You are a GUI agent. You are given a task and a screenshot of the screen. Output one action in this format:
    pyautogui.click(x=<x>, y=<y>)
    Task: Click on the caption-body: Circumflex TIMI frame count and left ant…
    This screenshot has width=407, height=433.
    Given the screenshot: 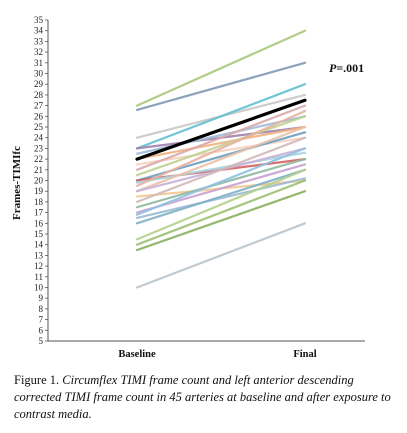 What is the action you would take?
    pyautogui.click(x=202, y=397)
    